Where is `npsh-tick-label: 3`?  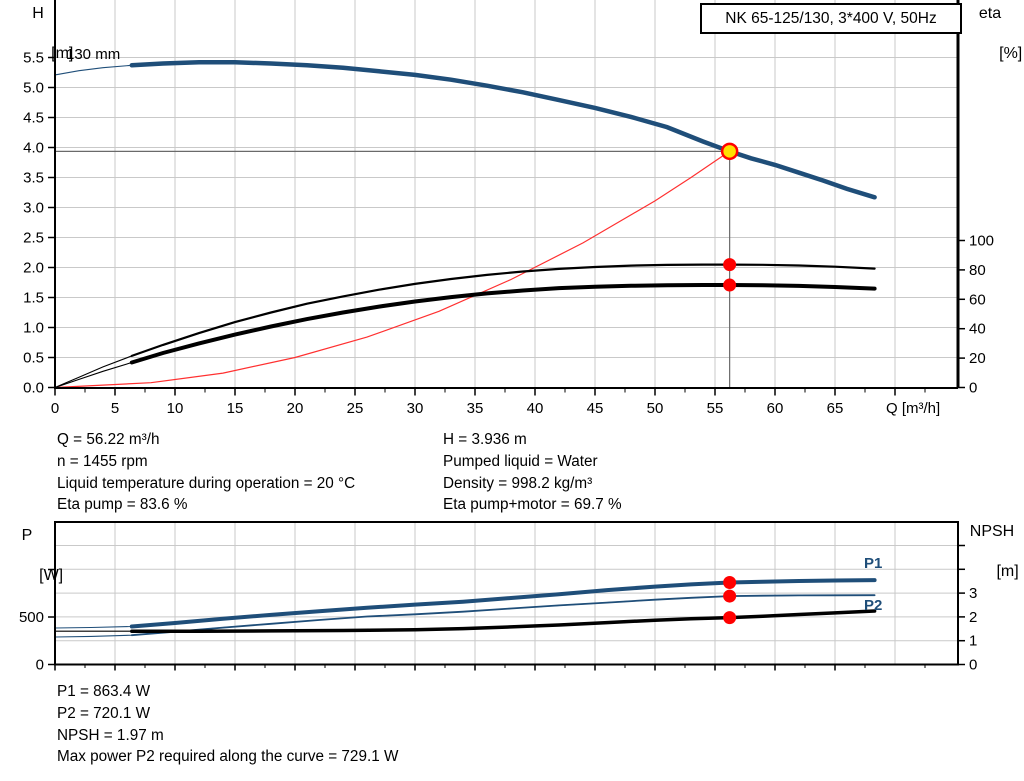 npsh-tick-label: 3 is located at coordinates (973, 593).